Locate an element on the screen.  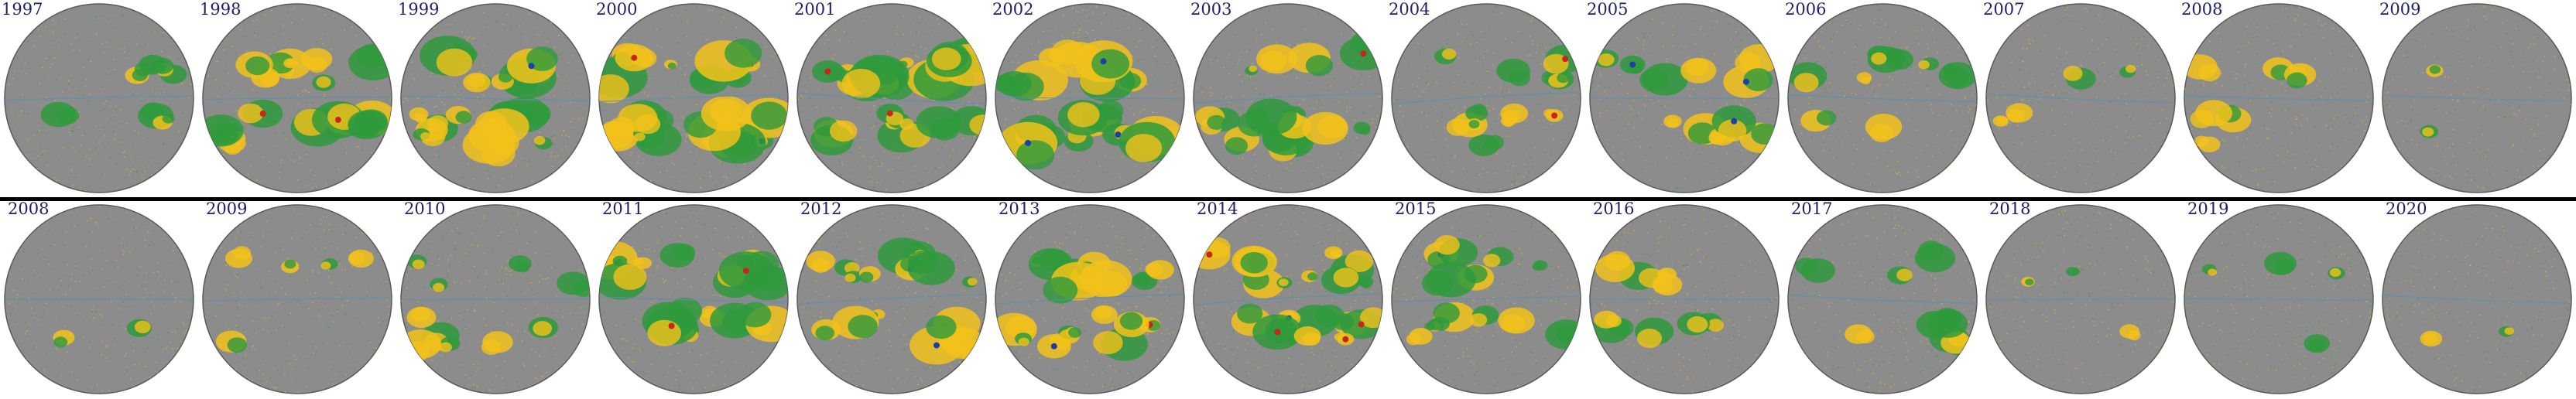
year-label: 2015 is located at coordinates (1416, 209).